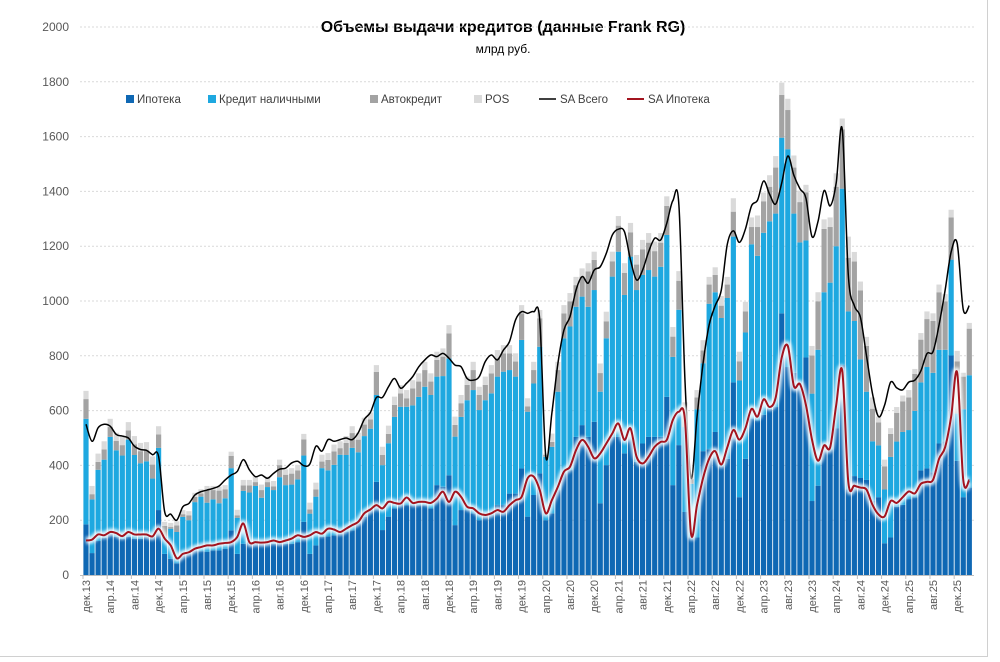 The height and width of the screenshot is (662, 1000). What do you see at coordinates (619, 596) in the screenshot?
I see `x-tick-label: апр.21` at bounding box center [619, 596].